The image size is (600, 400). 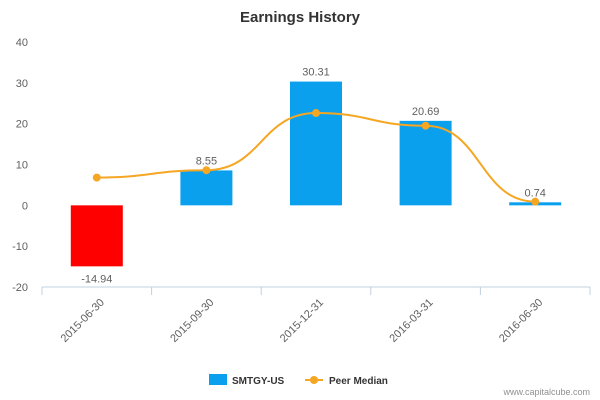 I want to click on y-tick-label: 10, so click(x=22, y=166).